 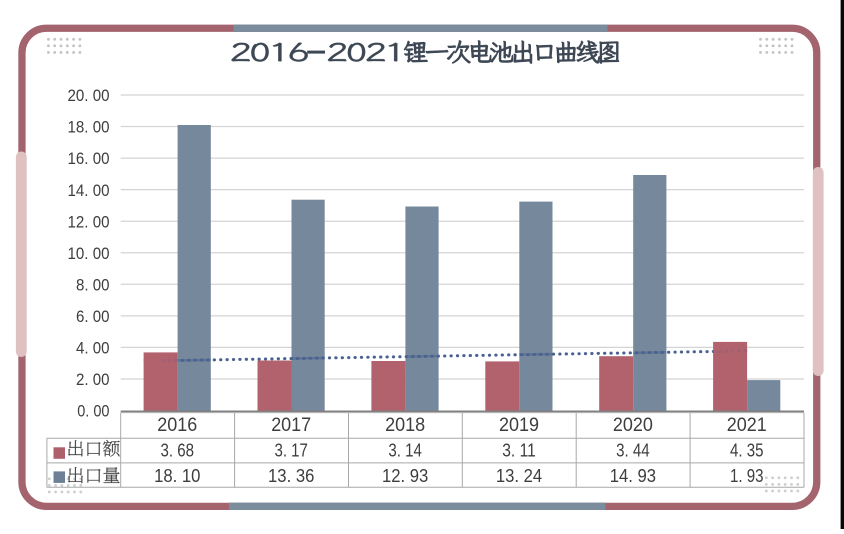 I want to click on svg-text: 2017, so click(x=291, y=425).